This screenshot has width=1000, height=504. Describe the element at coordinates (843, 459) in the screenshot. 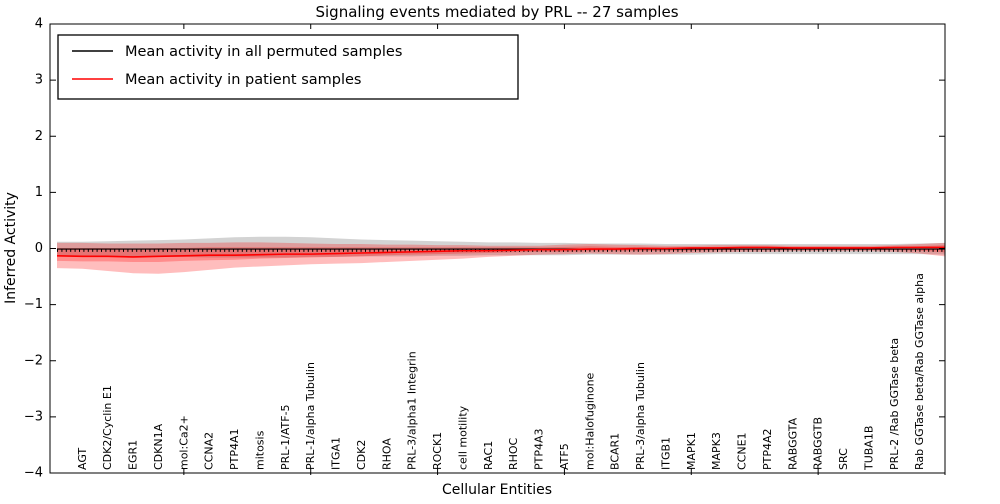

I see `x-category-label: SRC` at that location.